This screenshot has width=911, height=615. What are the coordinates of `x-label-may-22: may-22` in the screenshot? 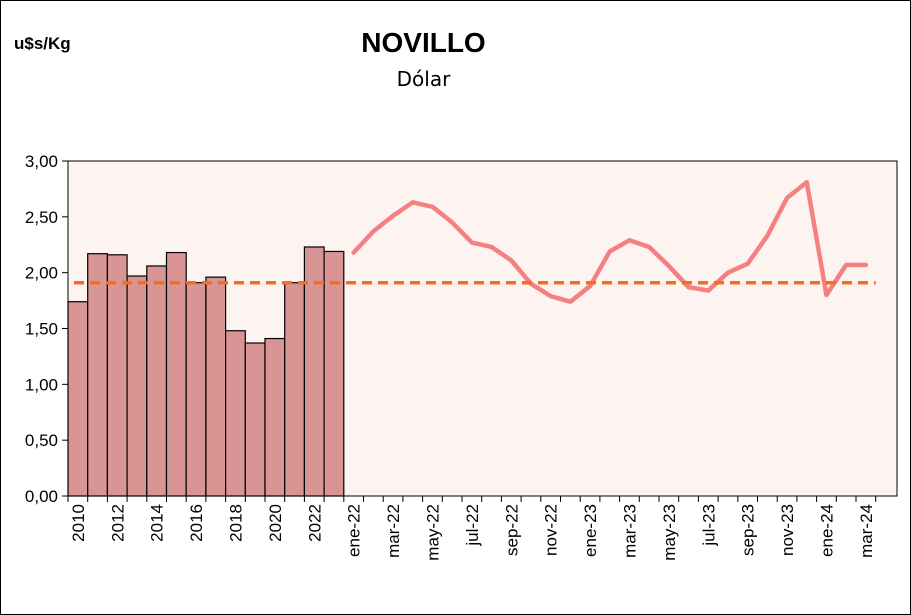 It's located at (432, 532).